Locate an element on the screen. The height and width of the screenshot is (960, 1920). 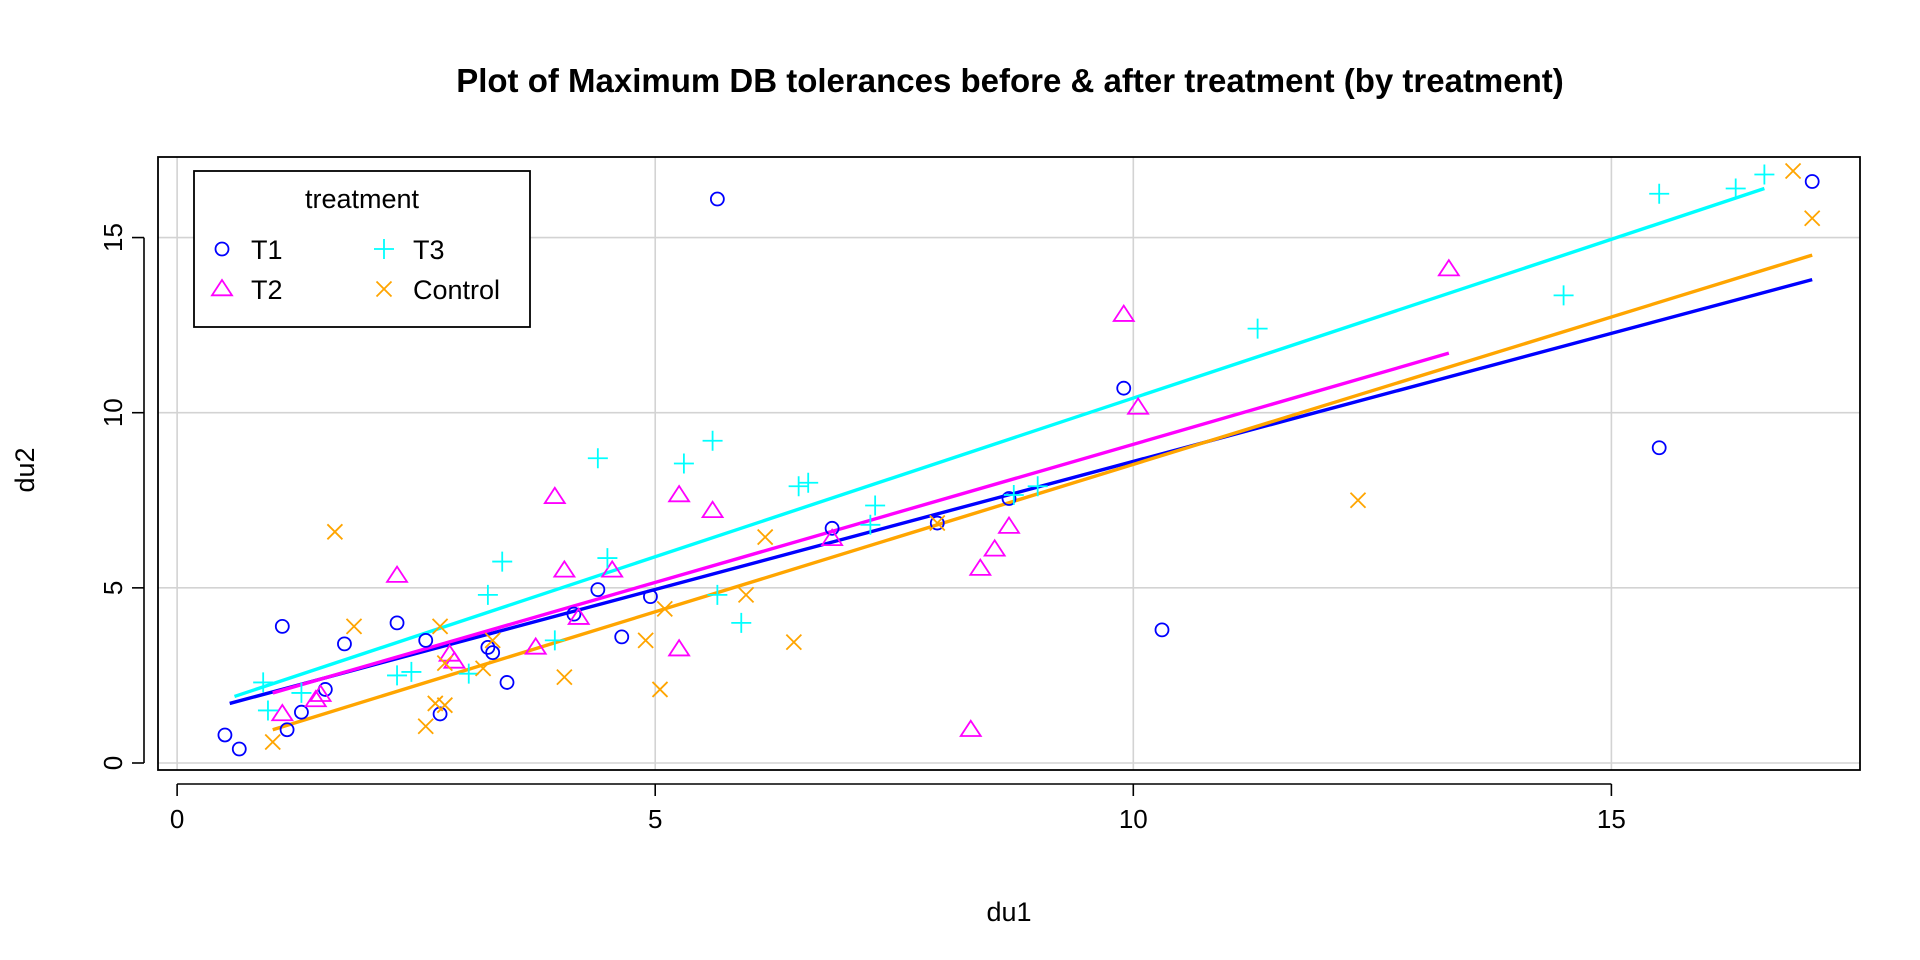
x-tick-label: 5 is located at coordinates (655, 819).